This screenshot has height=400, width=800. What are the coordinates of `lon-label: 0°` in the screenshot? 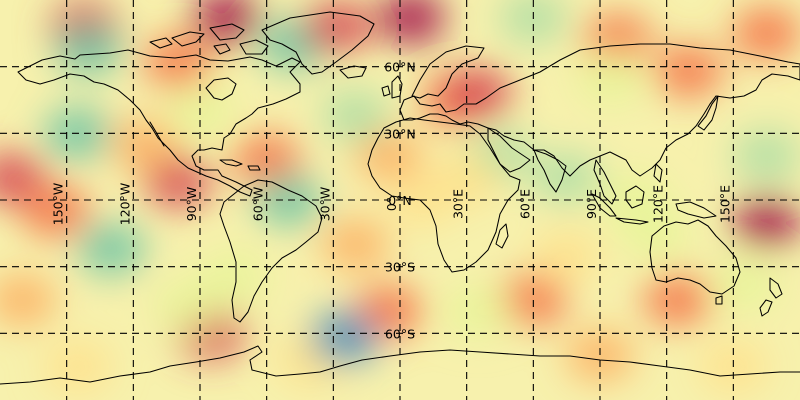 It's located at (391, 204).